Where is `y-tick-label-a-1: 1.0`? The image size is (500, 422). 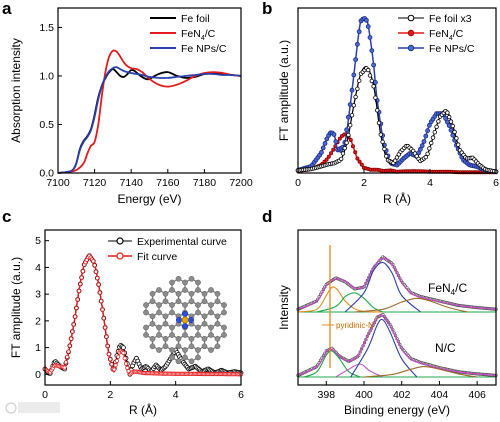 y-tick-label-a-1: 1.0 is located at coordinates (46, 76).